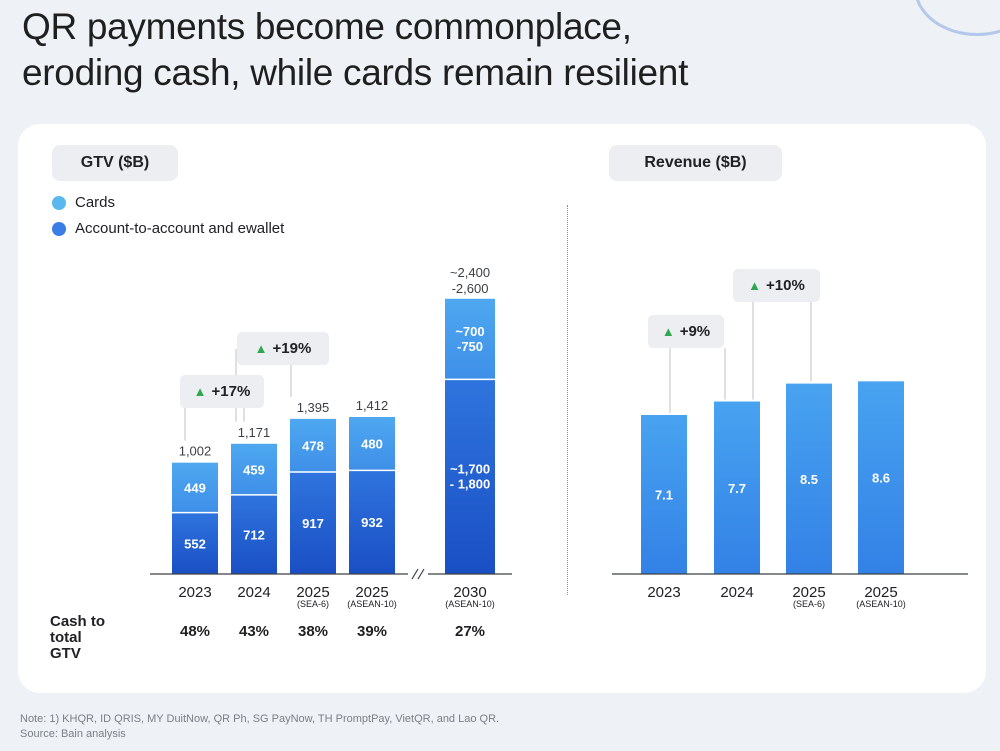 This screenshot has height=751, width=1000. I want to click on revenue-x-label-1: 2024, so click(736, 592).